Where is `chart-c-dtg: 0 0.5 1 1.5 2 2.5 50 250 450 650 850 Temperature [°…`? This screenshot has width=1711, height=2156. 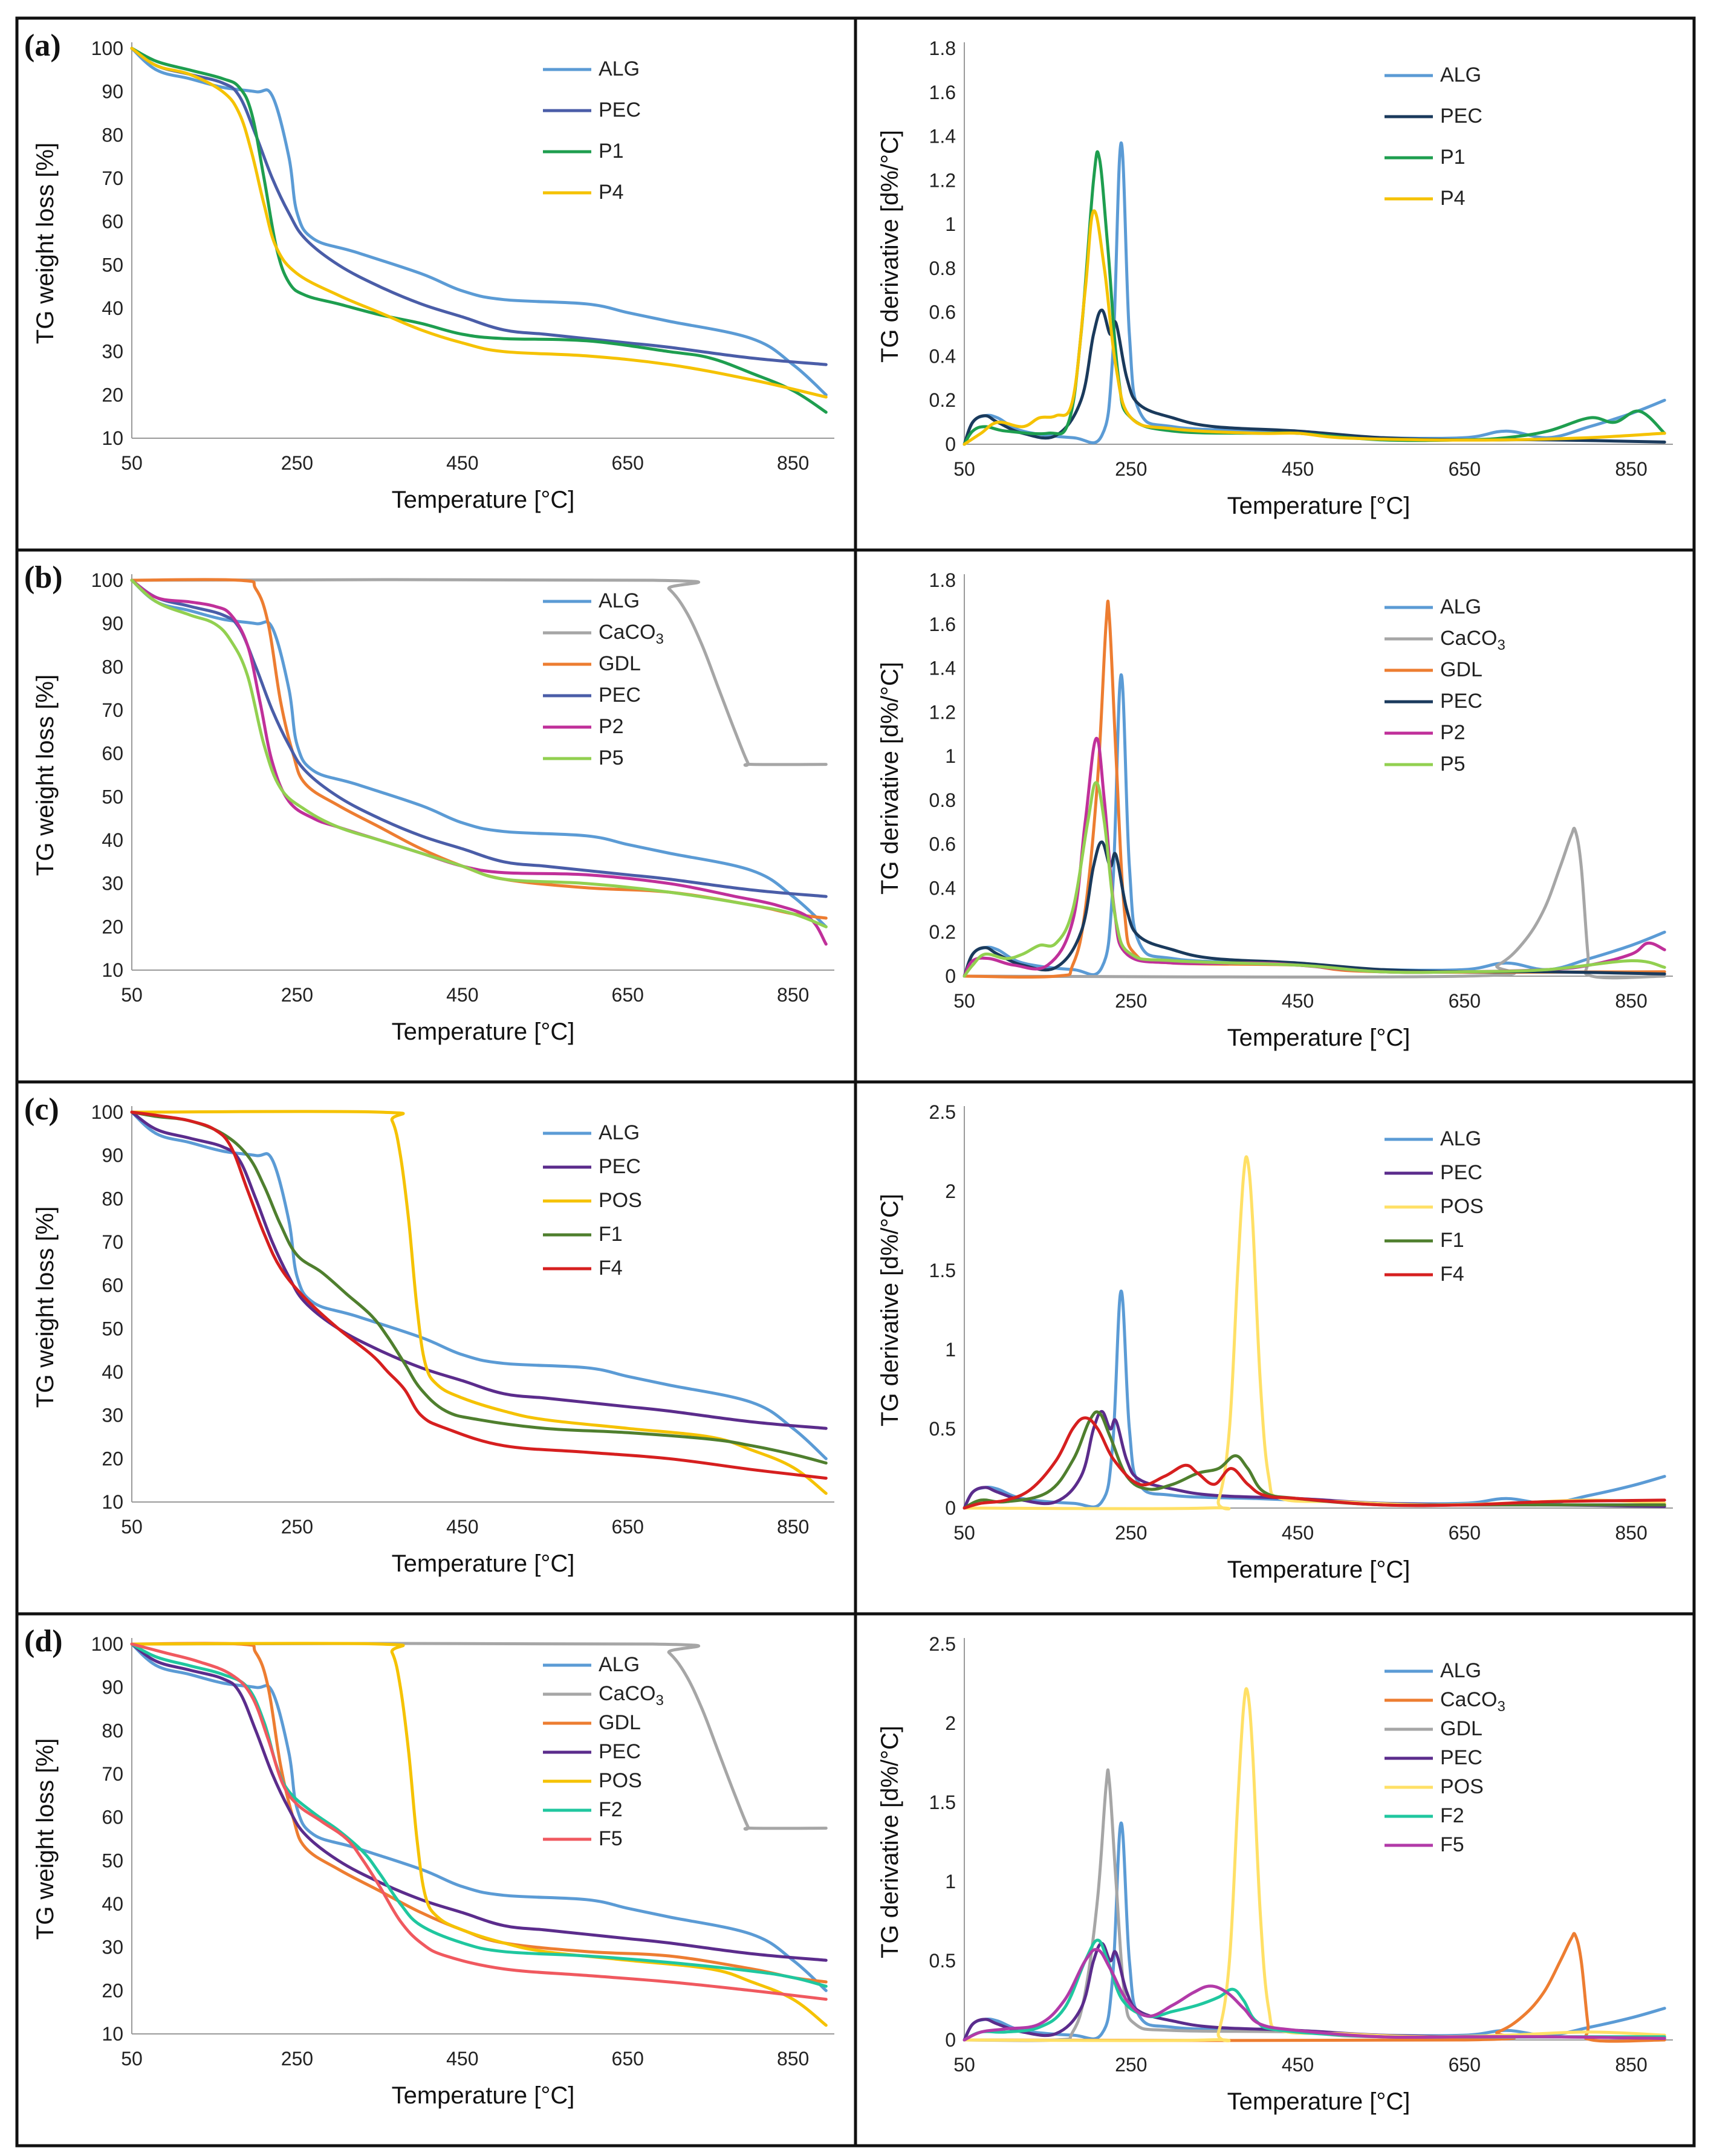 chart-c-dtg: 0 0.5 1 1.5 2 2.5 50 250 450 650 850 Temperature [°… is located at coordinates (1275, 1342).